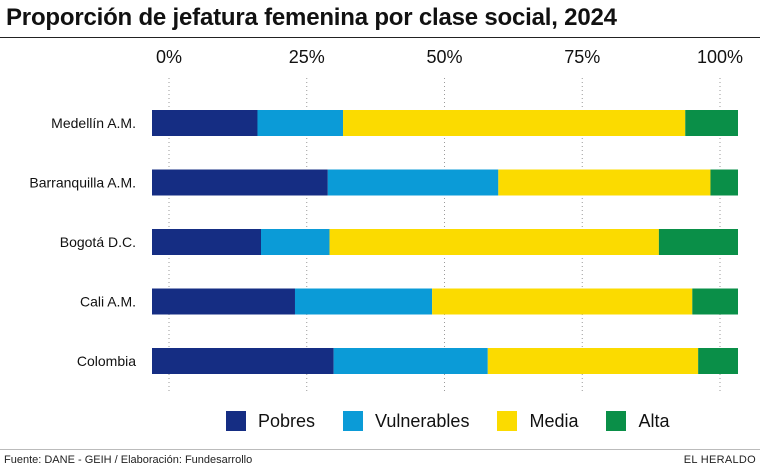 This screenshot has width=760, height=468. What do you see at coordinates (562, 301) in the screenshot?
I see `bar-3-media` at bounding box center [562, 301].